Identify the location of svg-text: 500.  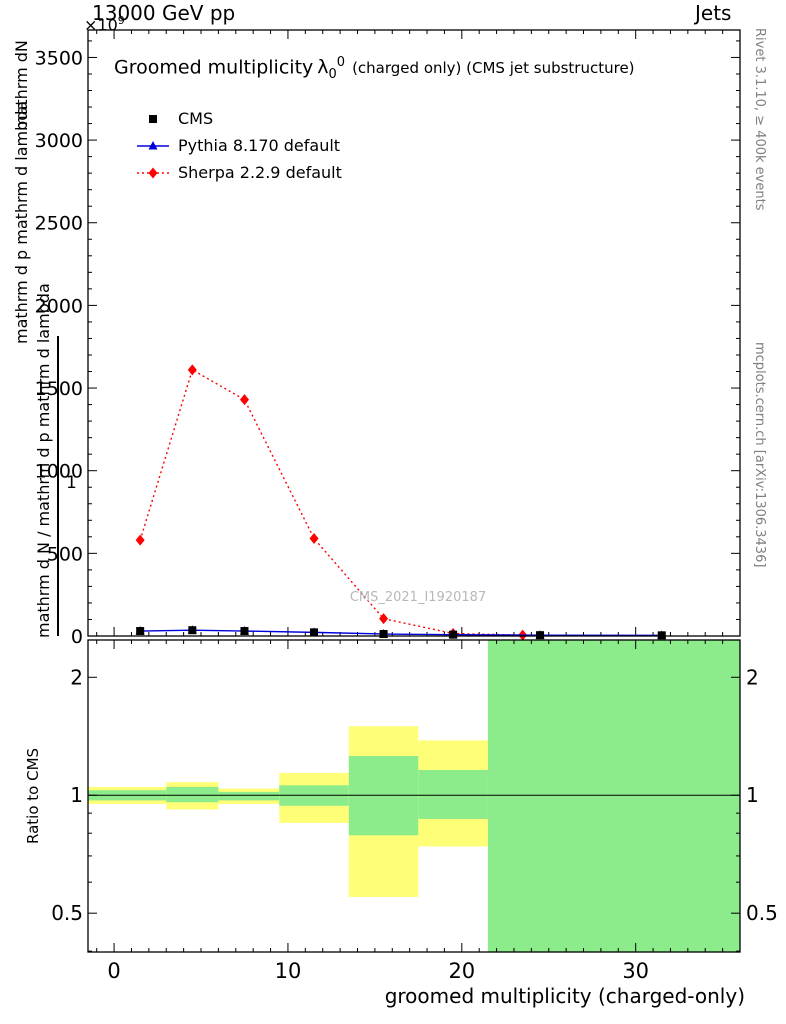
(65, 554).